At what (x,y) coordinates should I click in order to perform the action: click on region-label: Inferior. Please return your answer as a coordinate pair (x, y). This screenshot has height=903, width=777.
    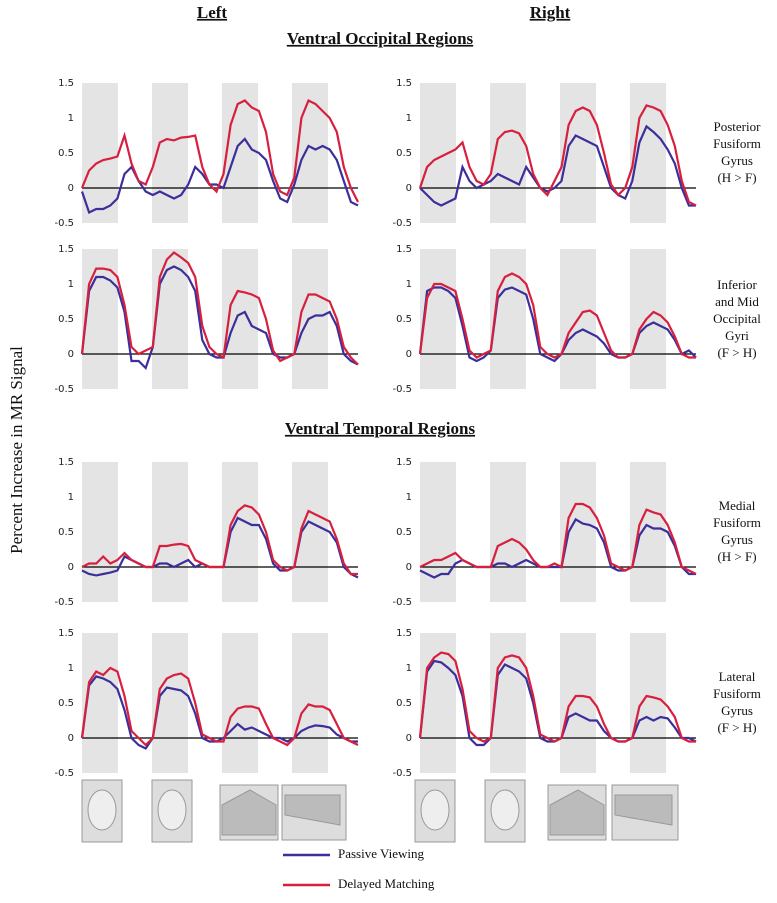
    Looking at the image, I should click on (737, 284).